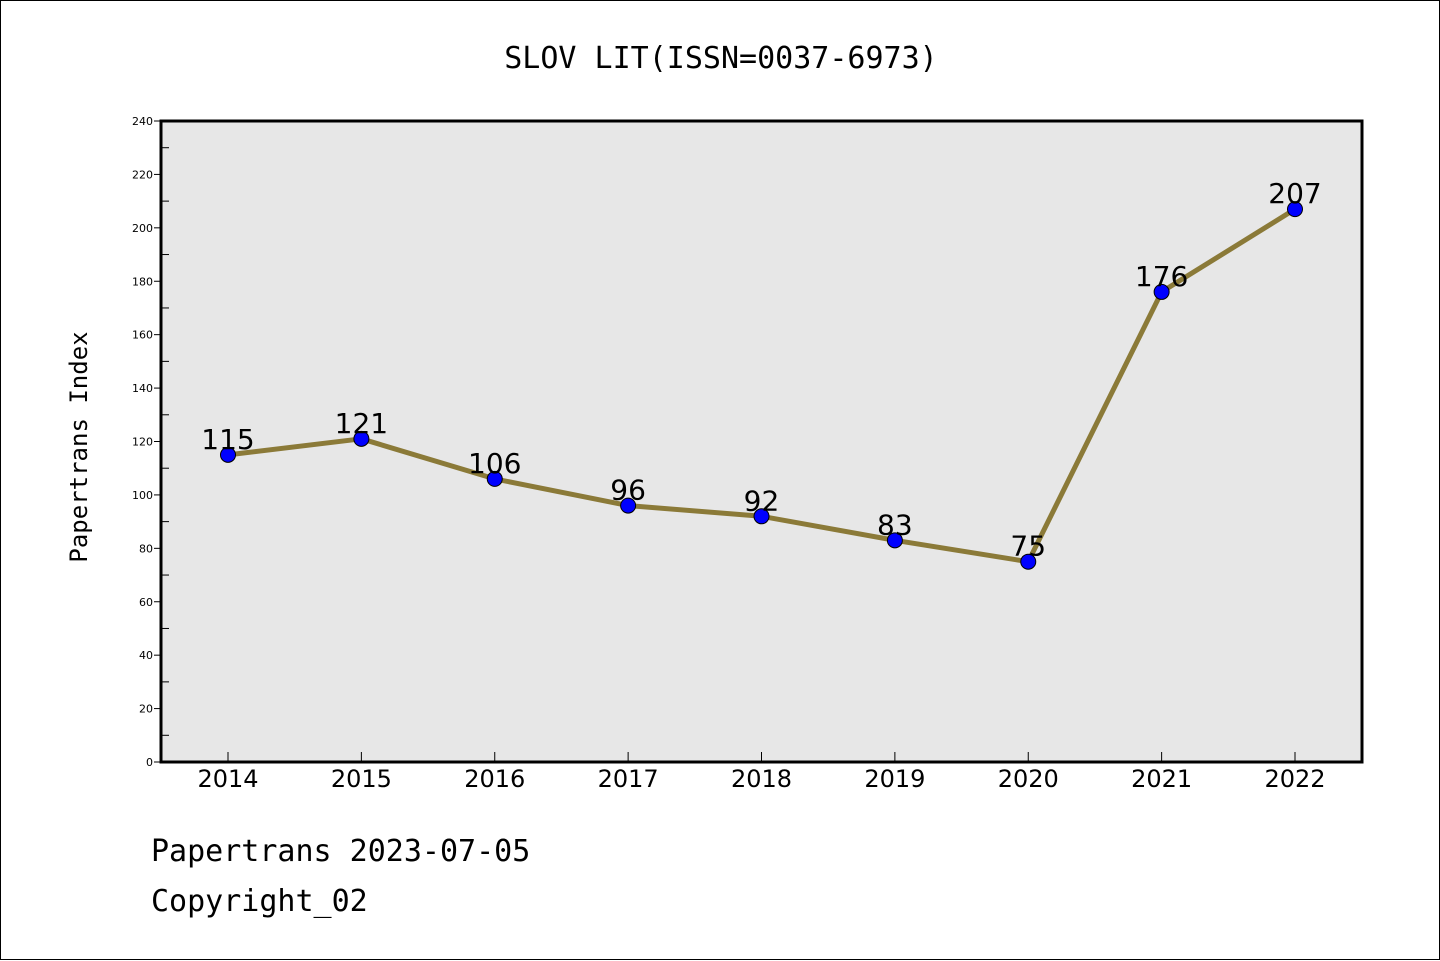 This screenshot has height=961, width=1440. What do you see at coordinates (142, 388) in the screenshot?
I see `y-tick-label: 140` at bounding box center [142, 388].